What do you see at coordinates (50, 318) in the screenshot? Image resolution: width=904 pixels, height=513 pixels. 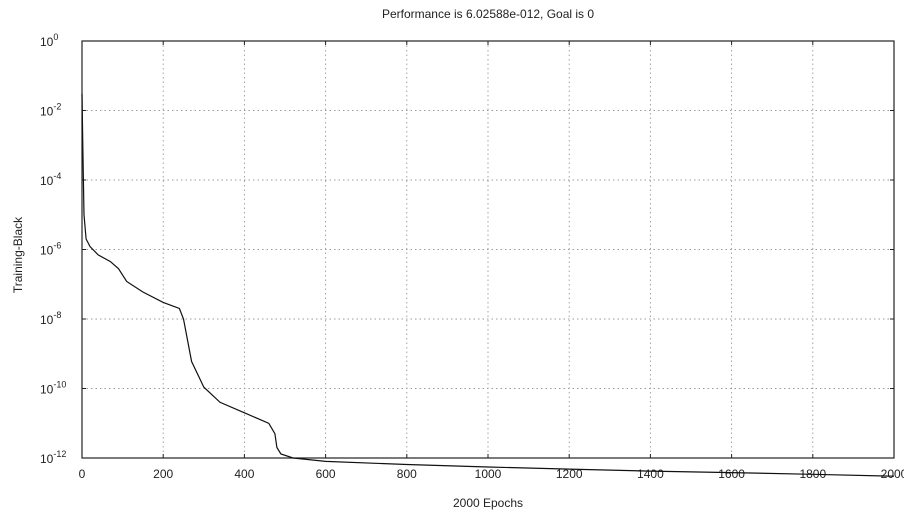 I see `y-tick-label: 10⁻⁸` at bounding box center [50, 318].